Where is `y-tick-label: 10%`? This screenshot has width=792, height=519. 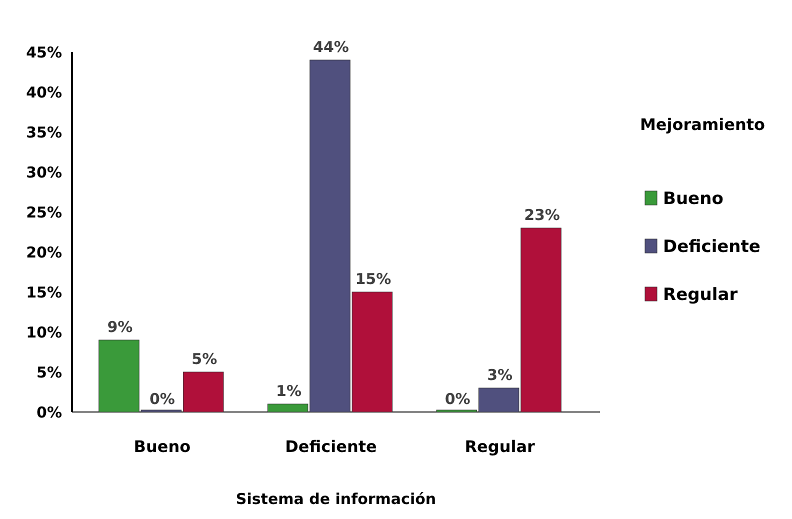
y-tick-label: 10% is located at coordinates (44, 332).